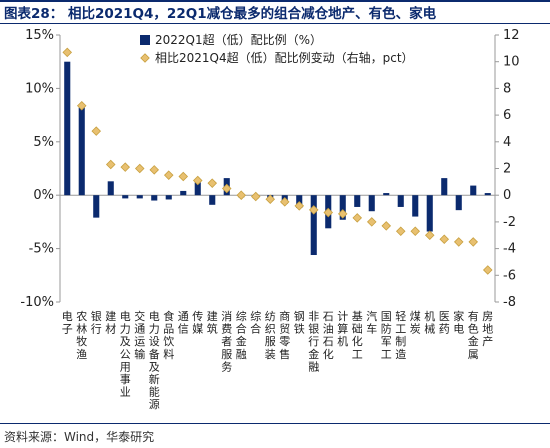  What do you see at coordinates (39, 35) in the screenshot?
I see `left-tick-label: 15%` at bounding box center [39, 35].